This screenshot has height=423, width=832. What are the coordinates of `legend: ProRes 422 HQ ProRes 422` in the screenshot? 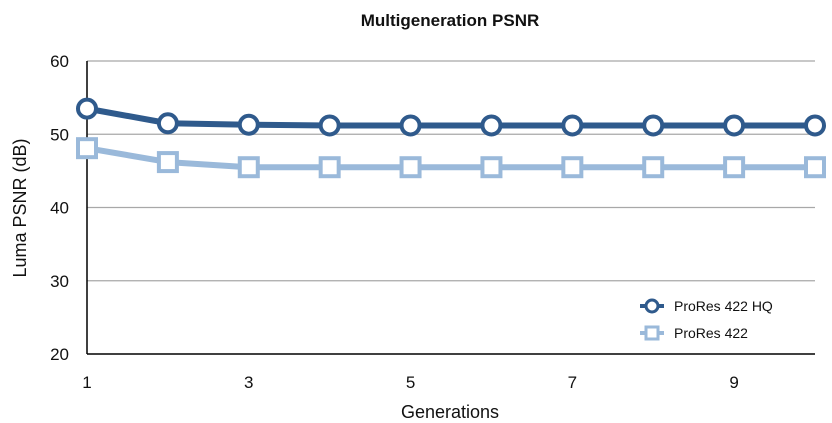 It's located at (706, 319).